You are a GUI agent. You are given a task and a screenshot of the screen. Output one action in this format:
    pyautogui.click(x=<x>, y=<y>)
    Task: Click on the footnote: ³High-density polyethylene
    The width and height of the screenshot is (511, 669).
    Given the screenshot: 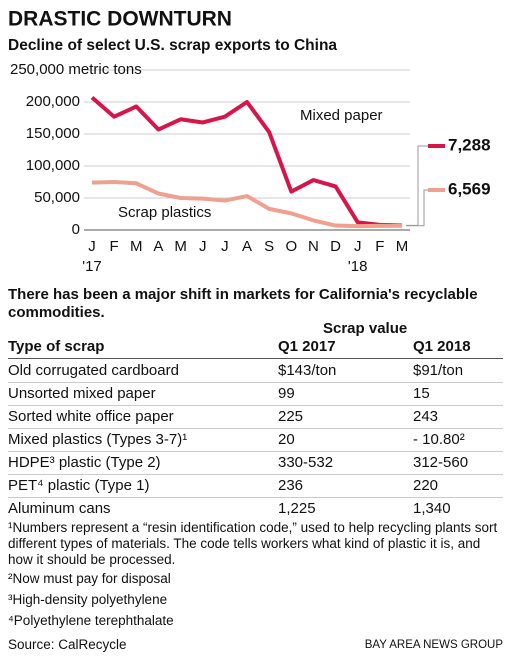 What is the action you would take?
    pyautogui.click(x=88, y=599)
    